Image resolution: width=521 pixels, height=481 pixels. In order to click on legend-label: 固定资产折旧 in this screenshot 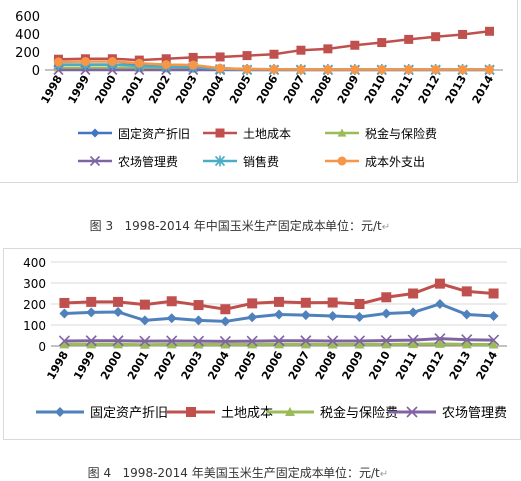, I will do `click(154, 133)`.